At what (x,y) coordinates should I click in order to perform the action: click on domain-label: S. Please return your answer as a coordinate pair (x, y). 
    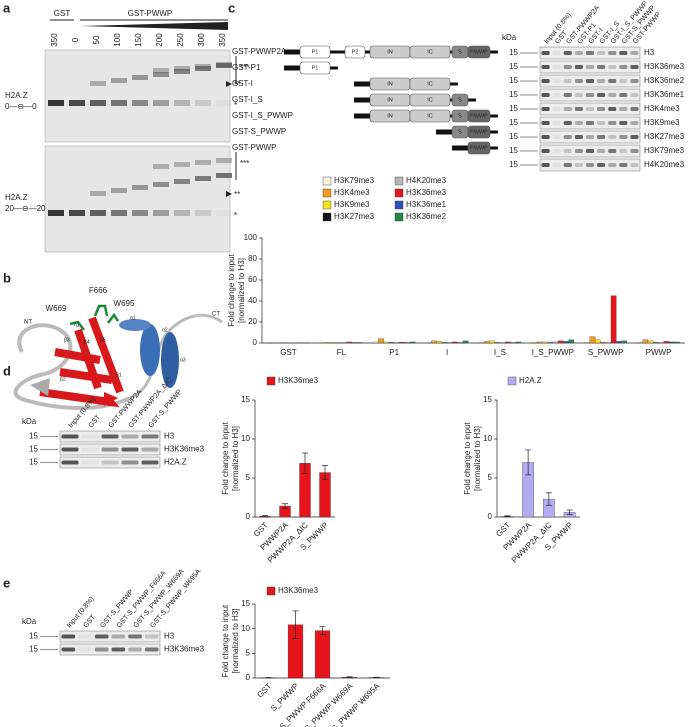
    Looking at the image, I should click on (460, 52).